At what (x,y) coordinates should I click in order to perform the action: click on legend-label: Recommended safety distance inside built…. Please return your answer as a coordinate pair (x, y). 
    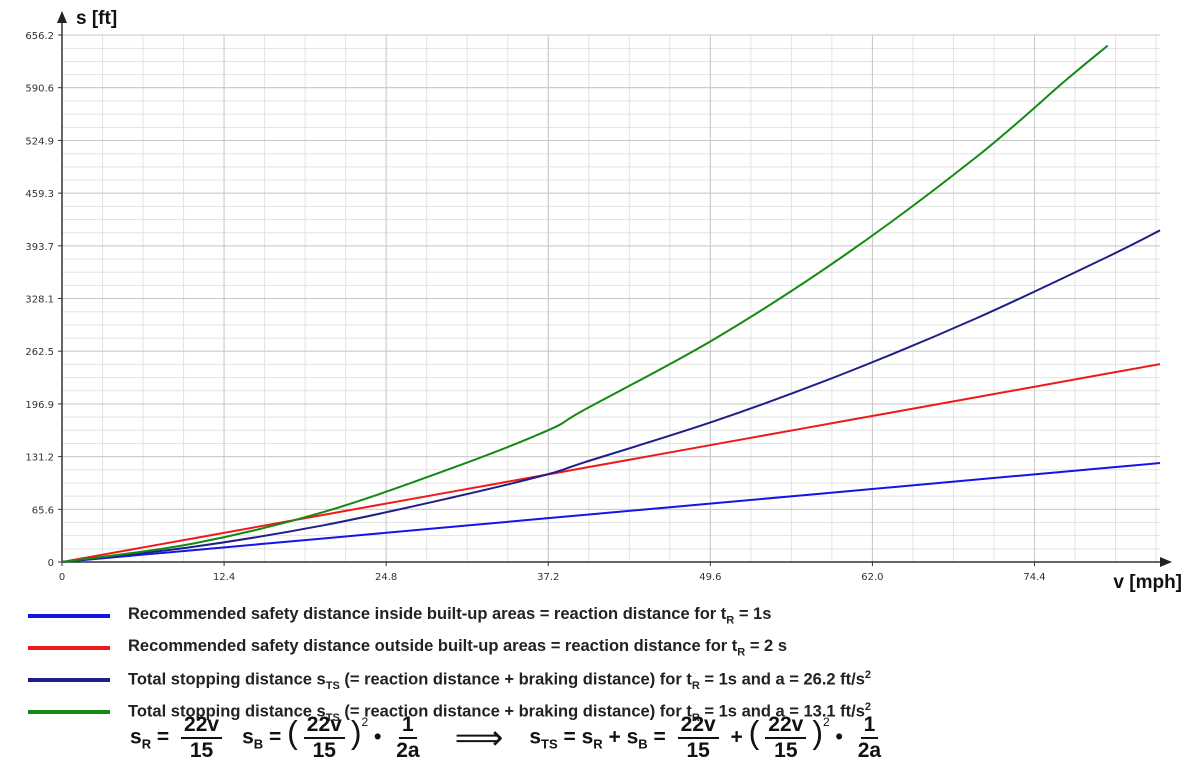
    Looking at the image, I should click on (450, 616).